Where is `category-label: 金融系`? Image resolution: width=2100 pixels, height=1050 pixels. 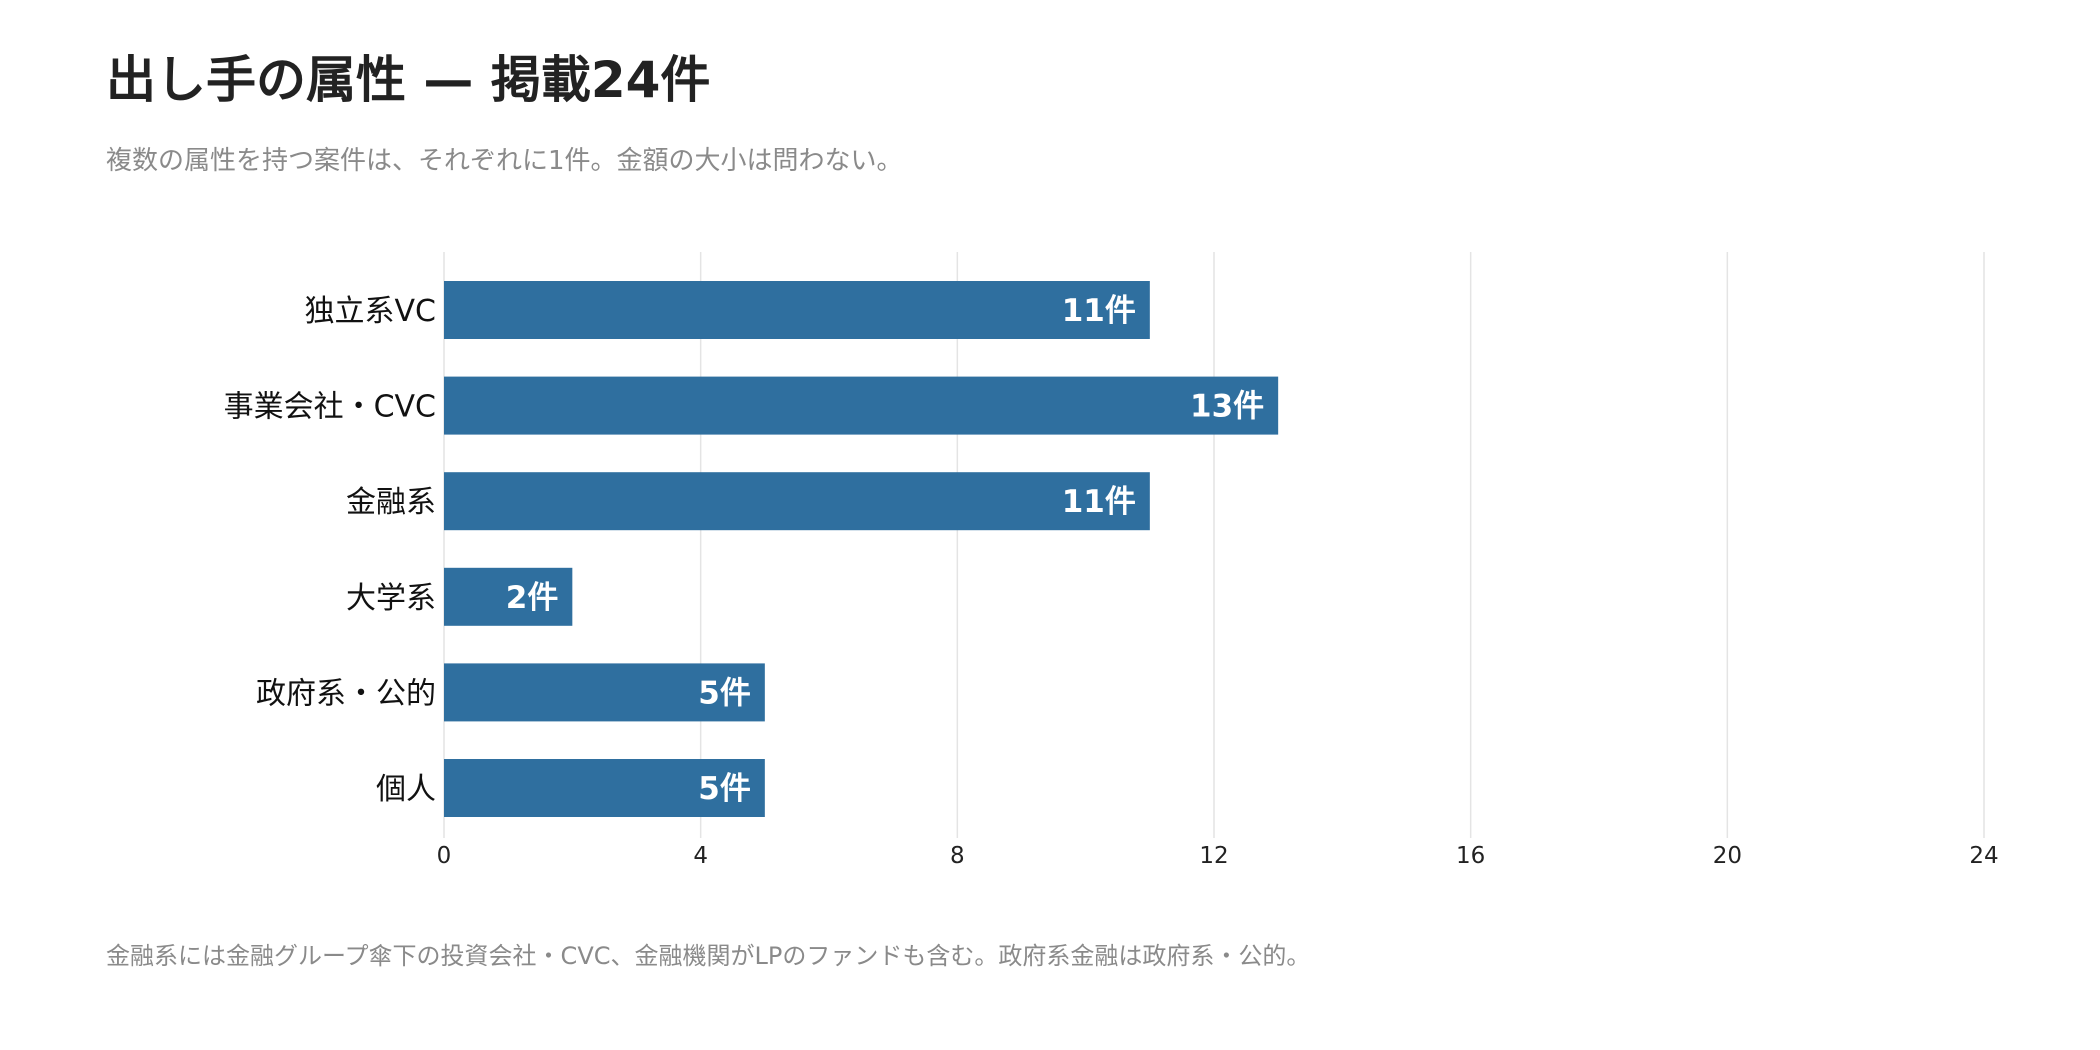 category-label: 金融系 is located at coordinates (391, 502).